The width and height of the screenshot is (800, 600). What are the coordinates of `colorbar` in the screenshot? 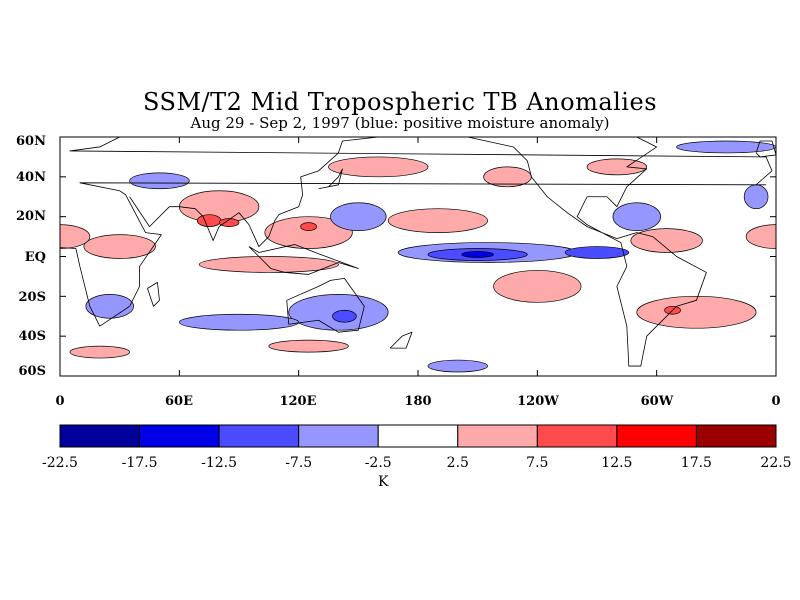 It's located at (418, 436).